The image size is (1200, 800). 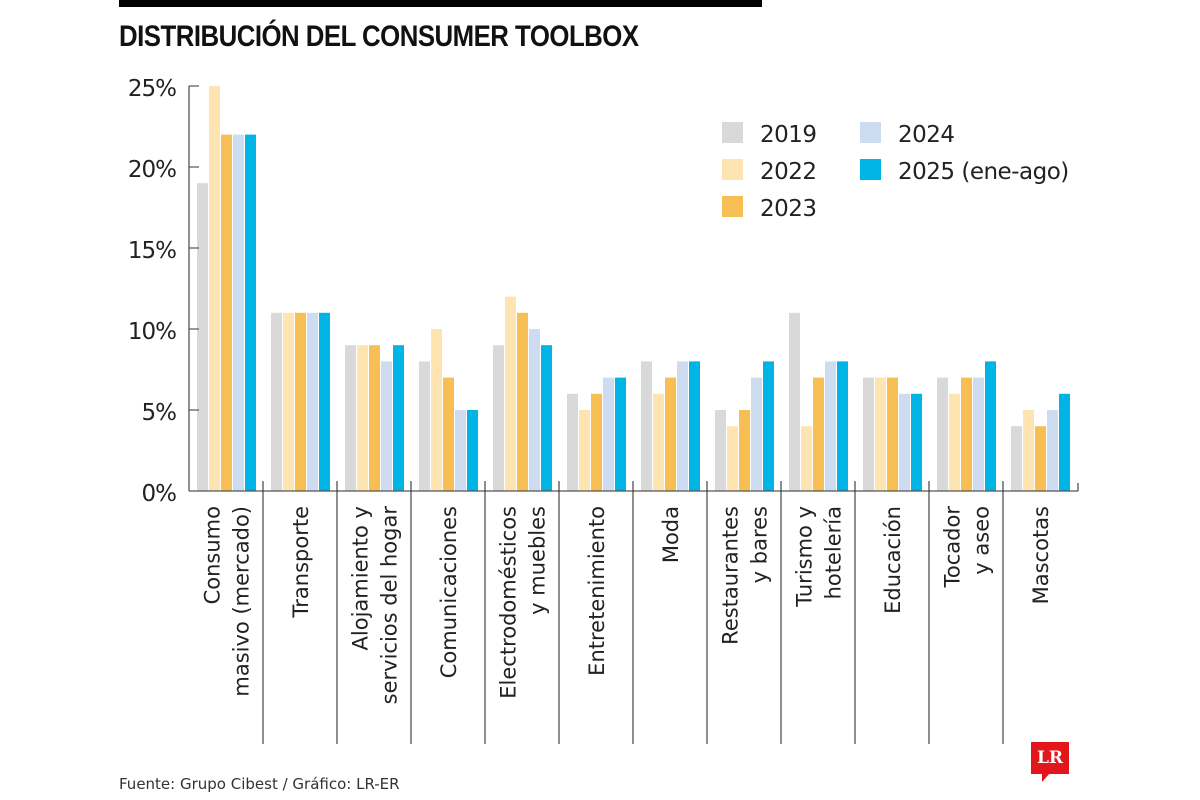 I want to click on legend-label: 2023, so click(x=788, y=209).